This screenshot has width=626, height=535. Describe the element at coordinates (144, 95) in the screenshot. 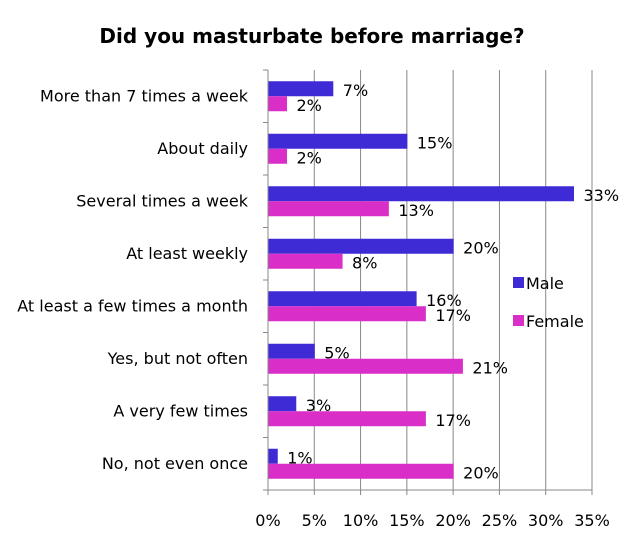

I see `category-label: More than 7 times a week` at that location.